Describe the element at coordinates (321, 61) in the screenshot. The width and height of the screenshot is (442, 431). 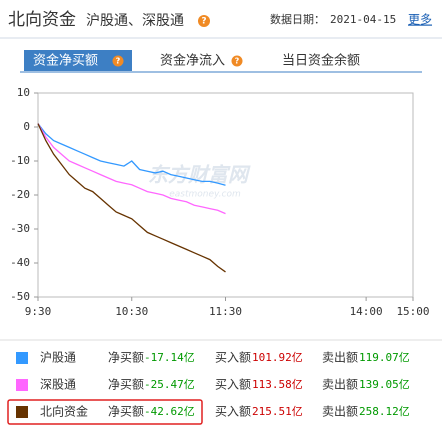
I see `tab: 当日资金余额` at that location.